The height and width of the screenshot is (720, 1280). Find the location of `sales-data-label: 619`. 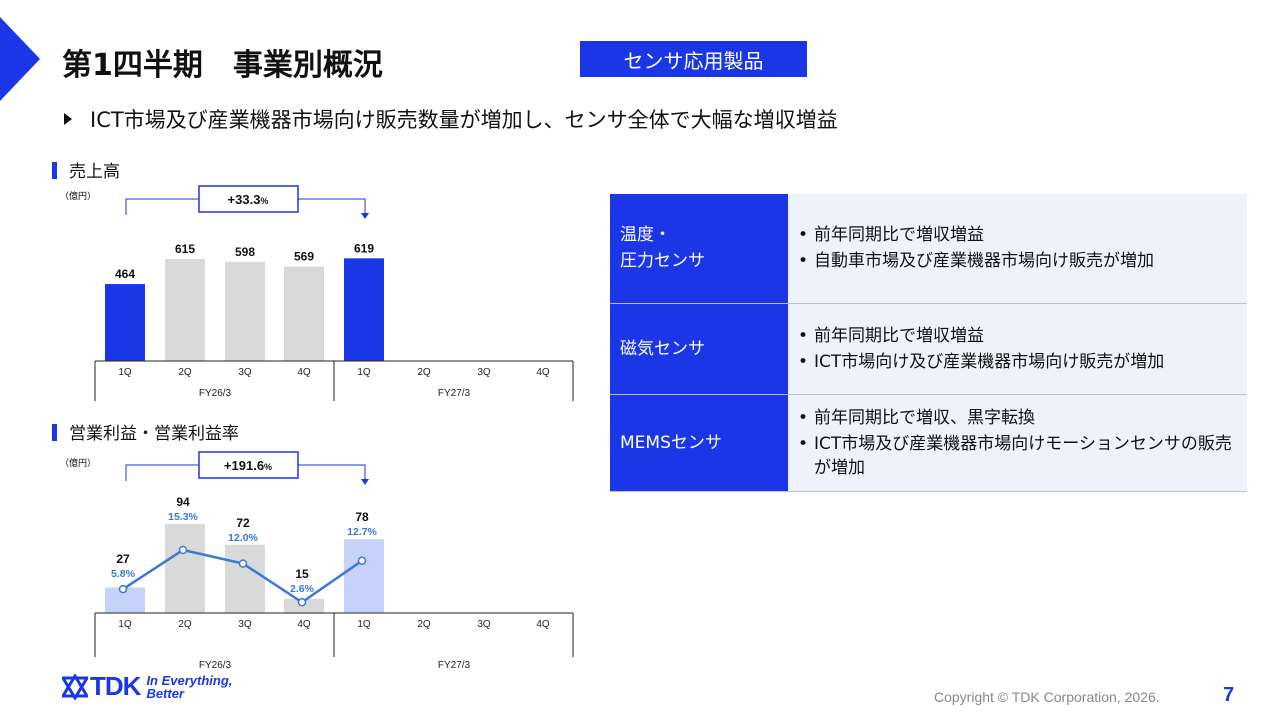

sales-data-label: 619 is located at coordinates (364, 248).